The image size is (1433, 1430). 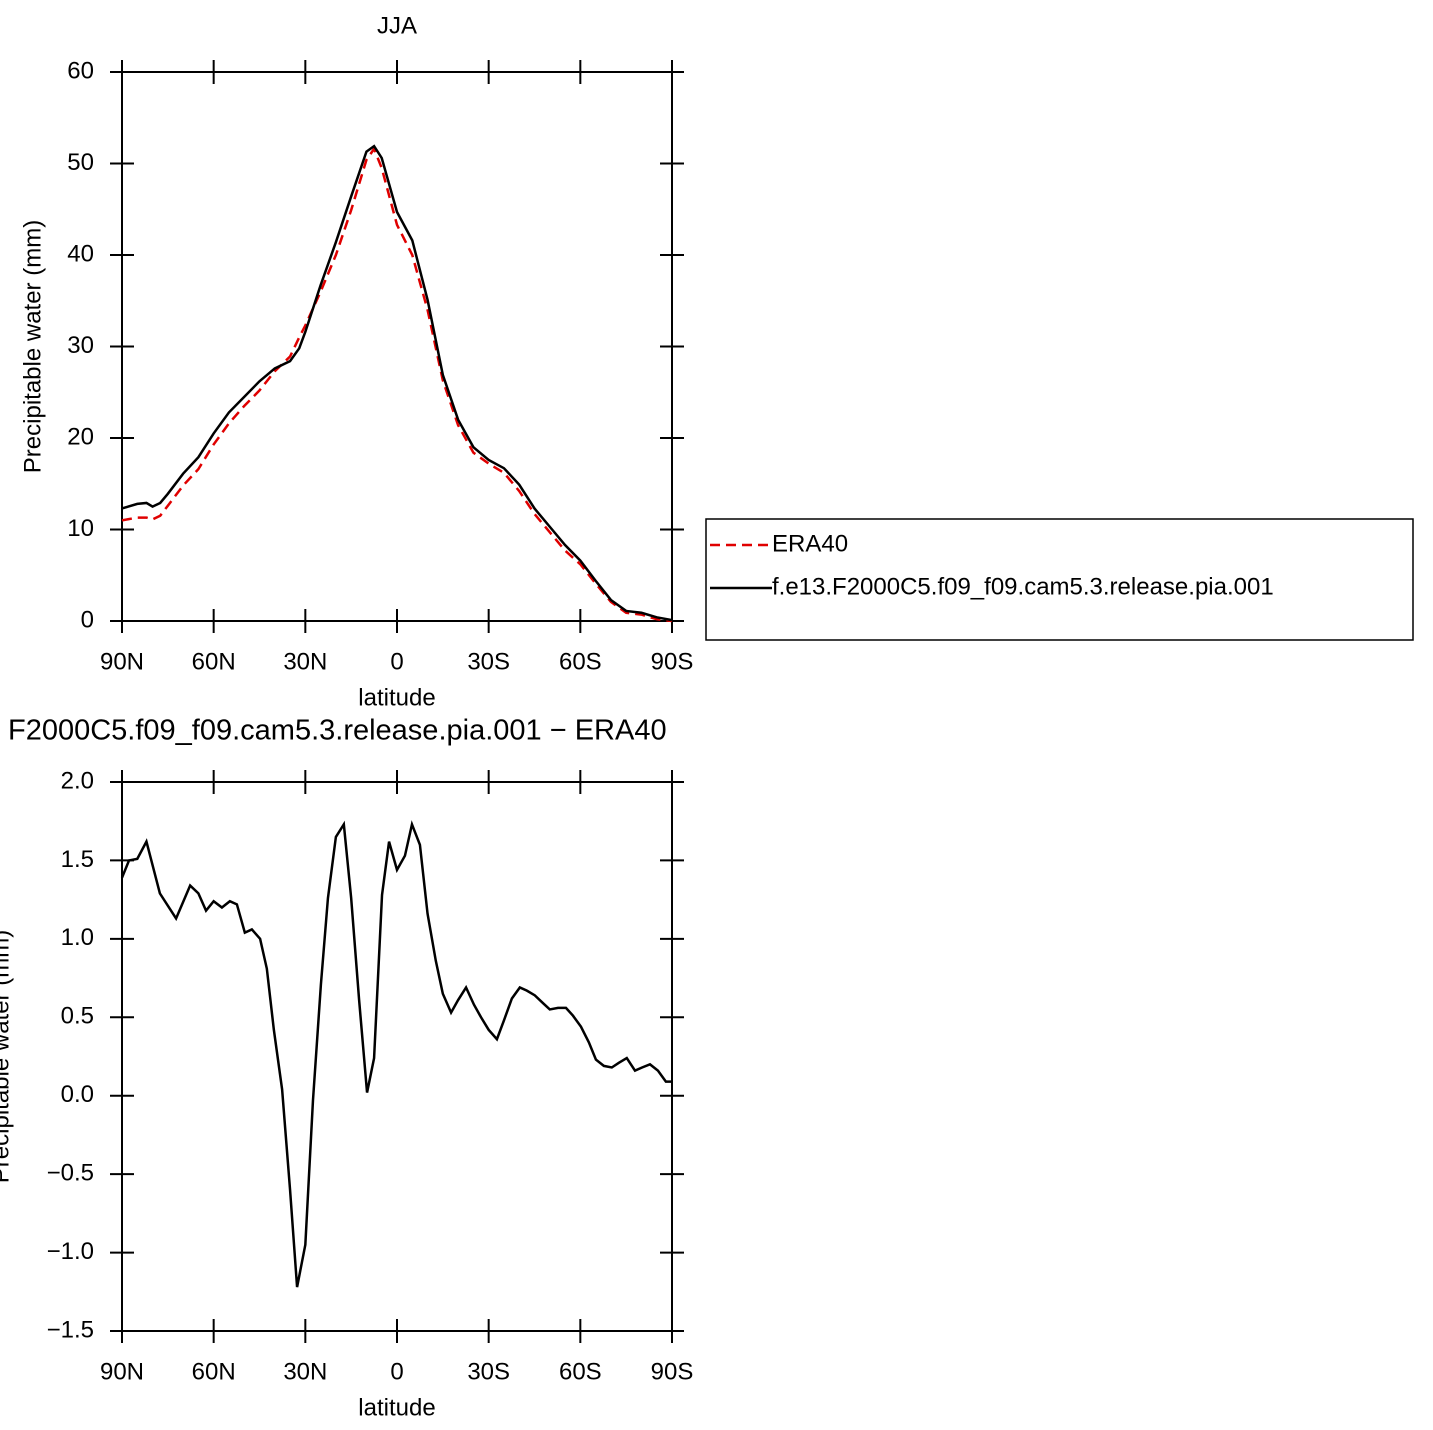 I want to click on y-tick-label: 1.5, so click(x=77, y=859).